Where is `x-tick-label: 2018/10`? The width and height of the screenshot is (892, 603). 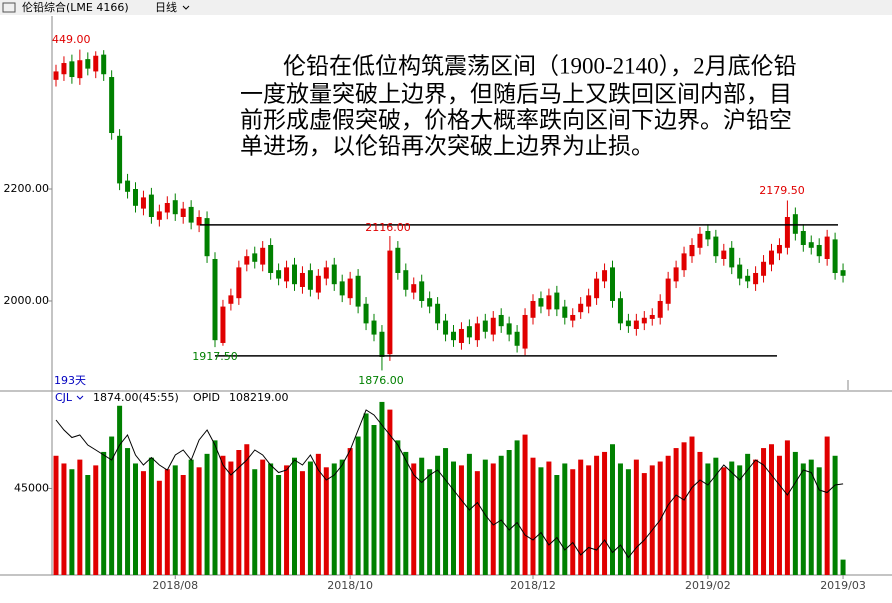 x-tick-label: 2018/10 is located at coordinates (350, 585).